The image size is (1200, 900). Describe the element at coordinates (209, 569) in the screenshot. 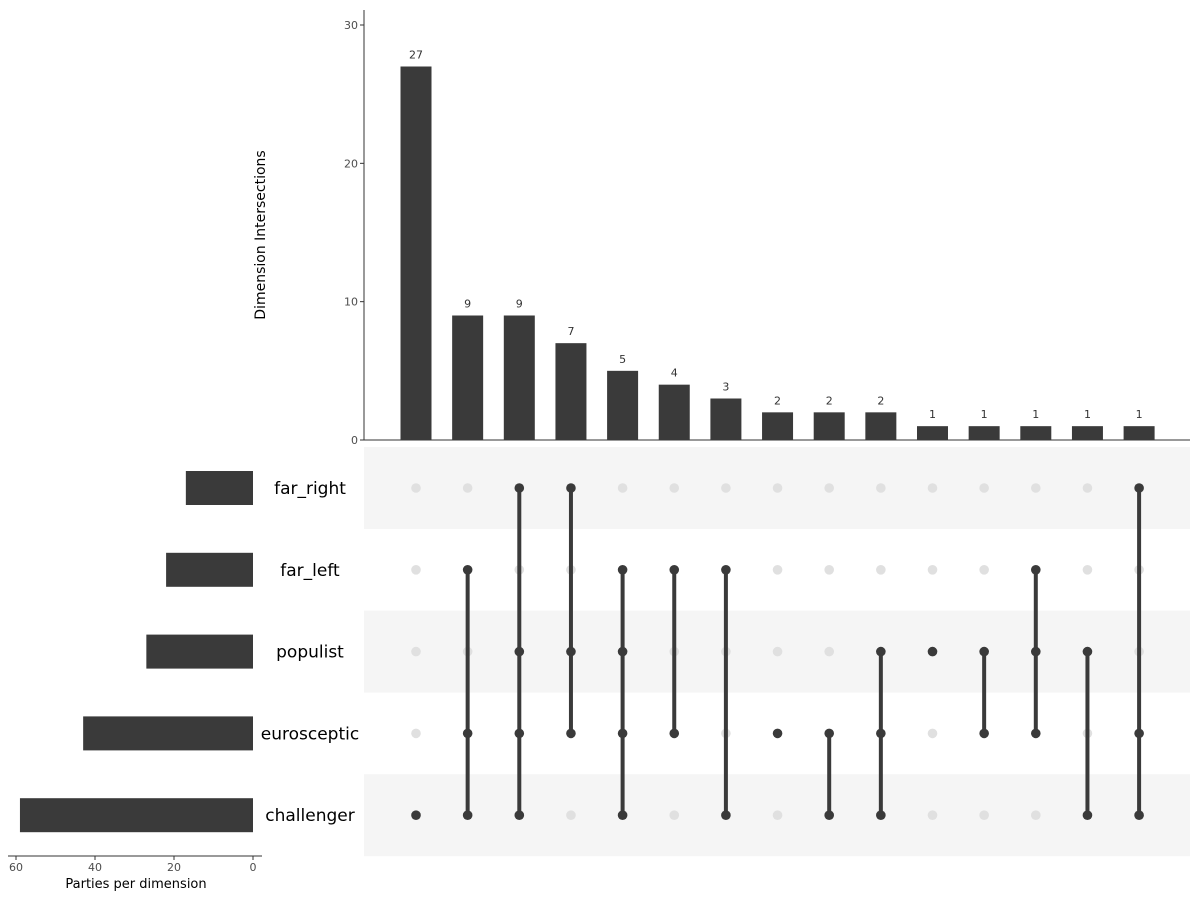

I see `set-size-bar-far_left` at that location.